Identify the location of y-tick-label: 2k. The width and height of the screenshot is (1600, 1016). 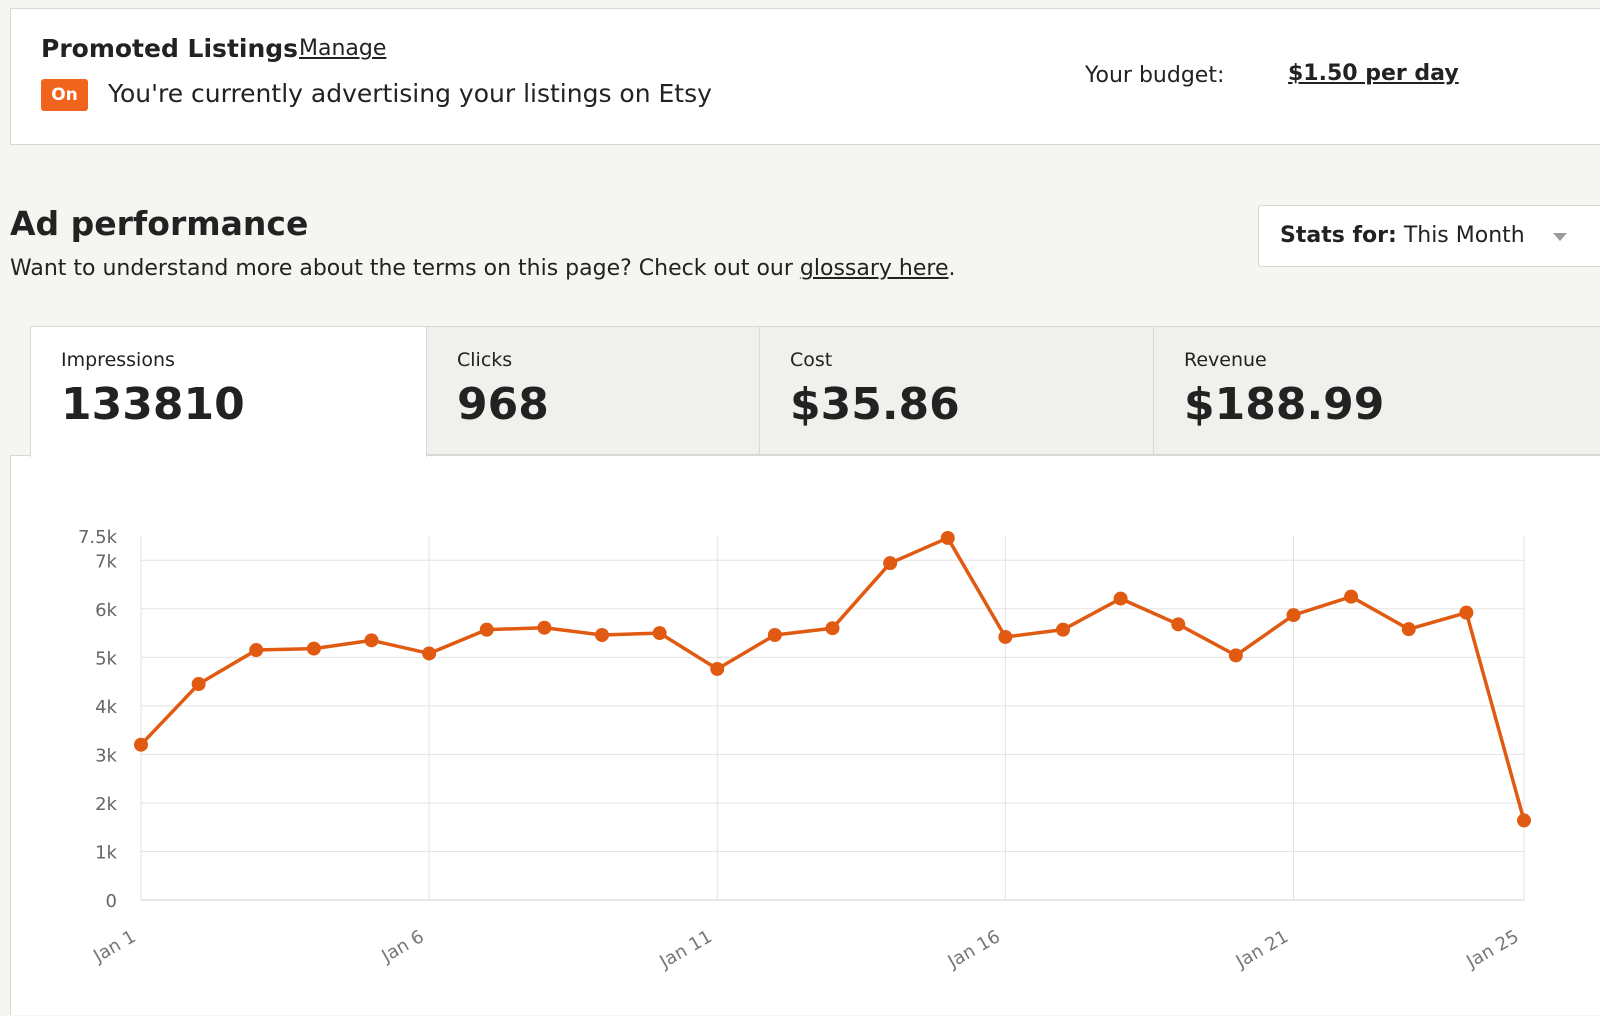
(106, 804).